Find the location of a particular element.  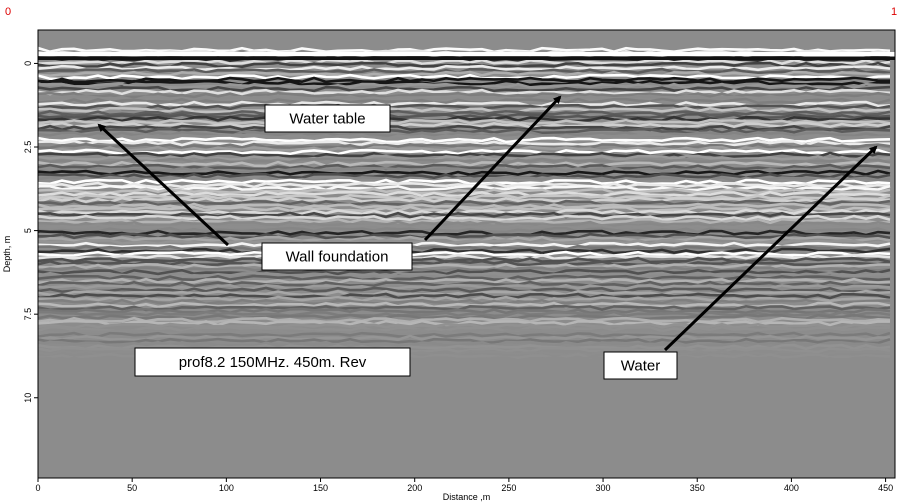

y-tick-label: 0 is located at coordinates (28, 63).